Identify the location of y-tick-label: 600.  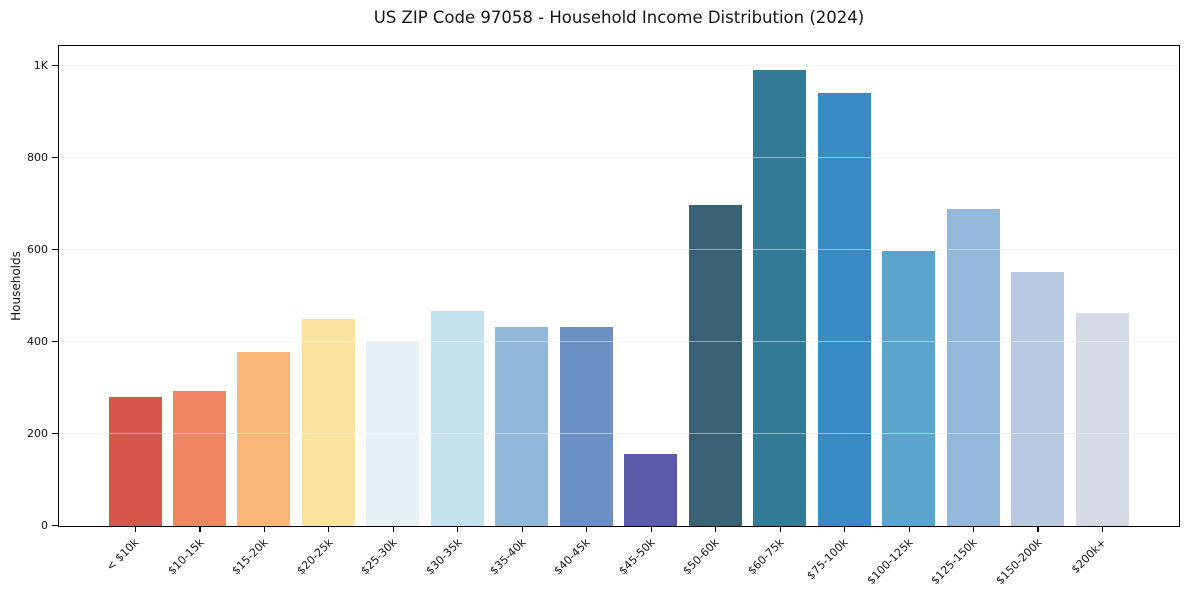
(37, 249).